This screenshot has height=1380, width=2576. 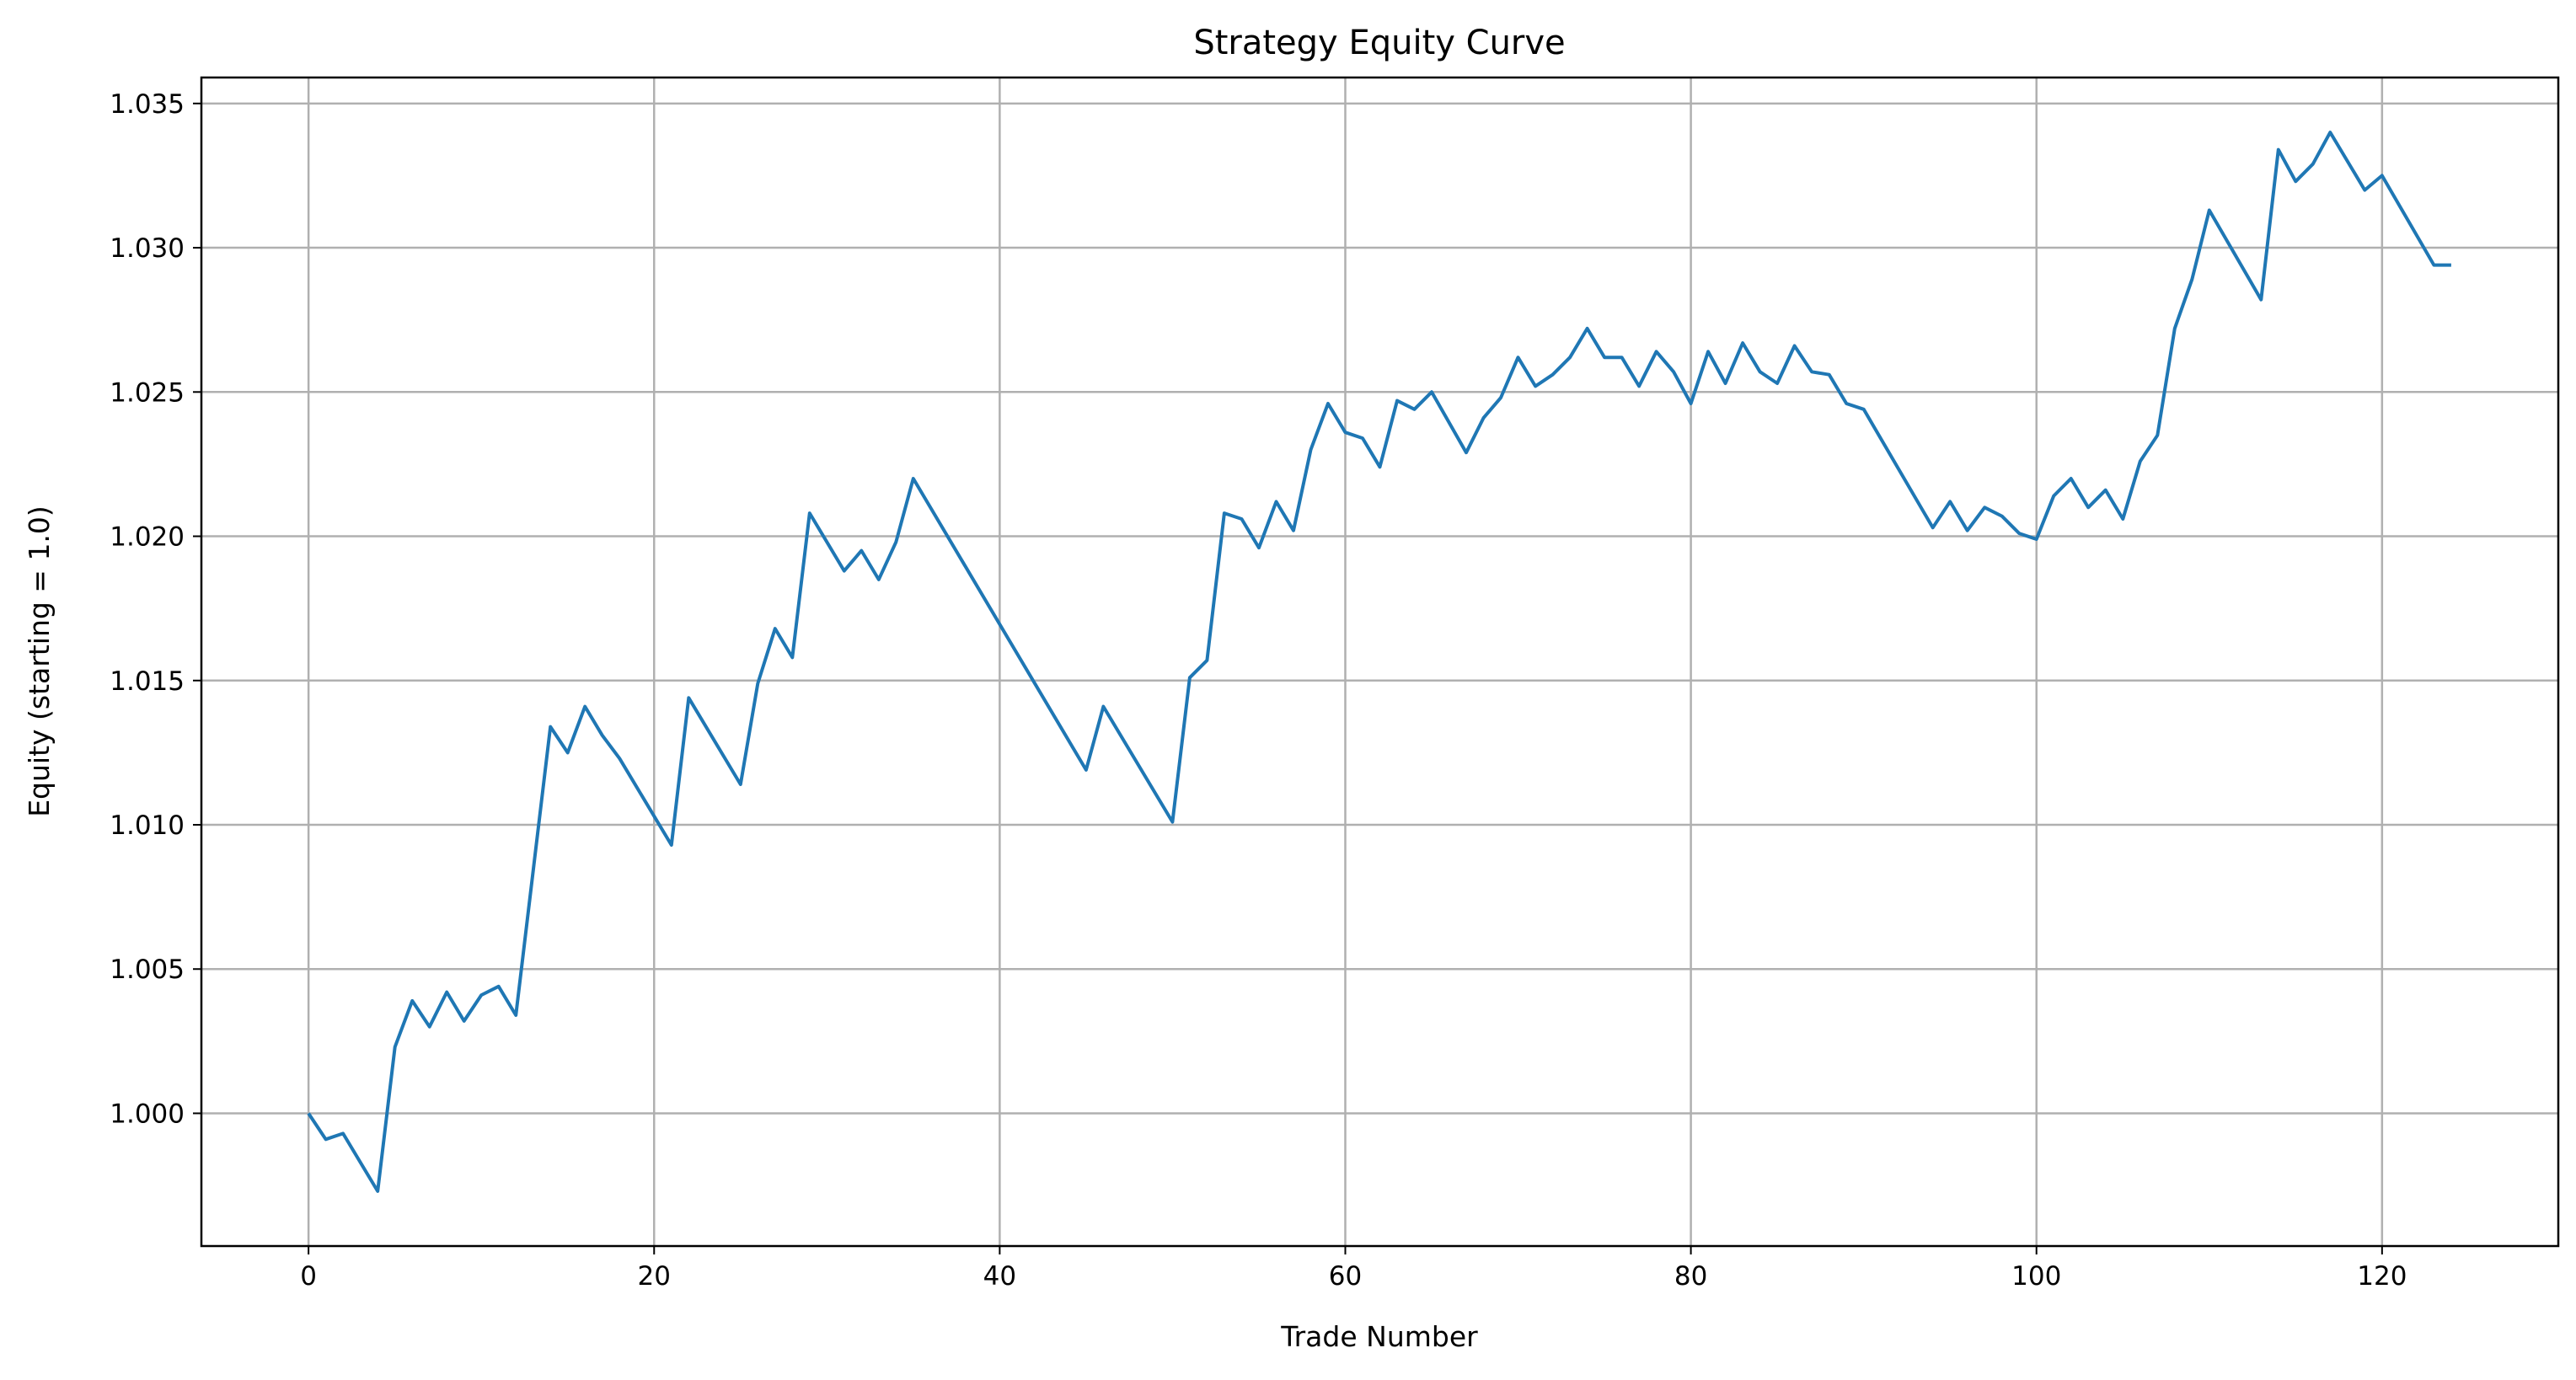 I want to click on x-tick-label: 80, so click(x=1690, y=1276).